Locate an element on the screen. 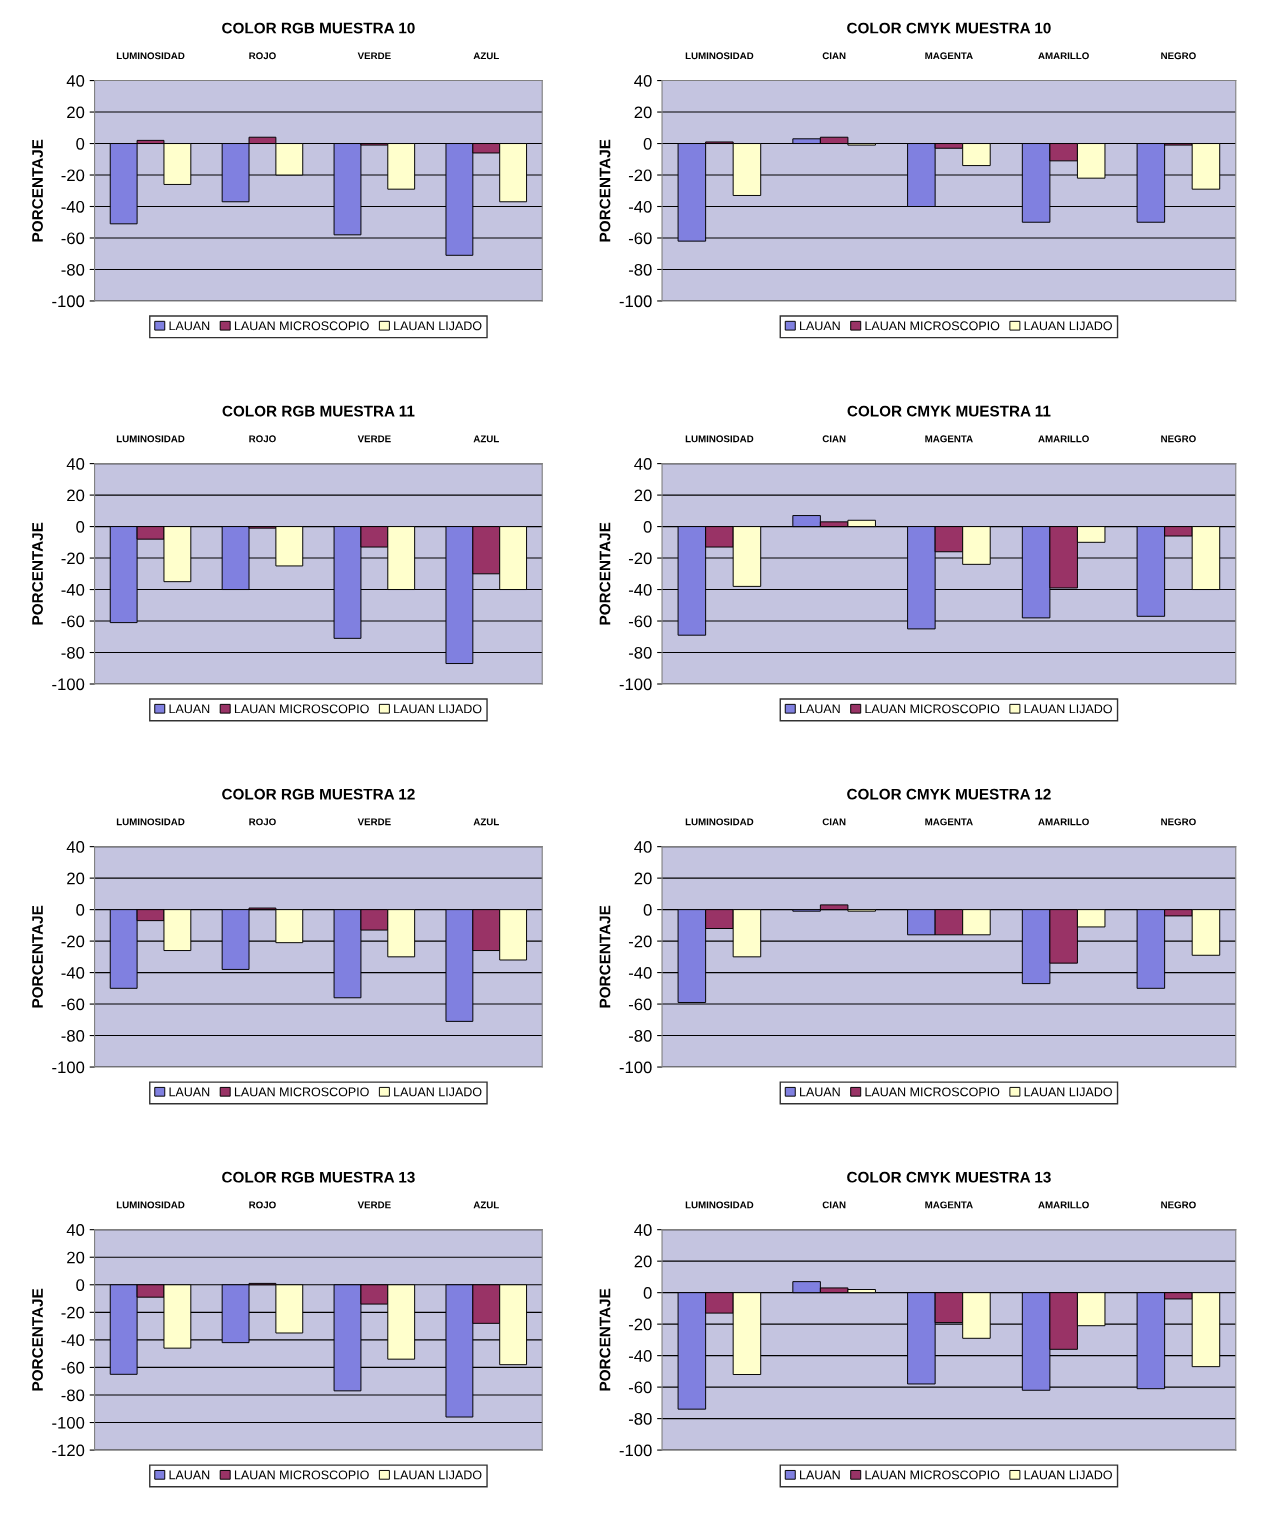  x-tick-label: VERDE is located at coordinates (374, 1205).